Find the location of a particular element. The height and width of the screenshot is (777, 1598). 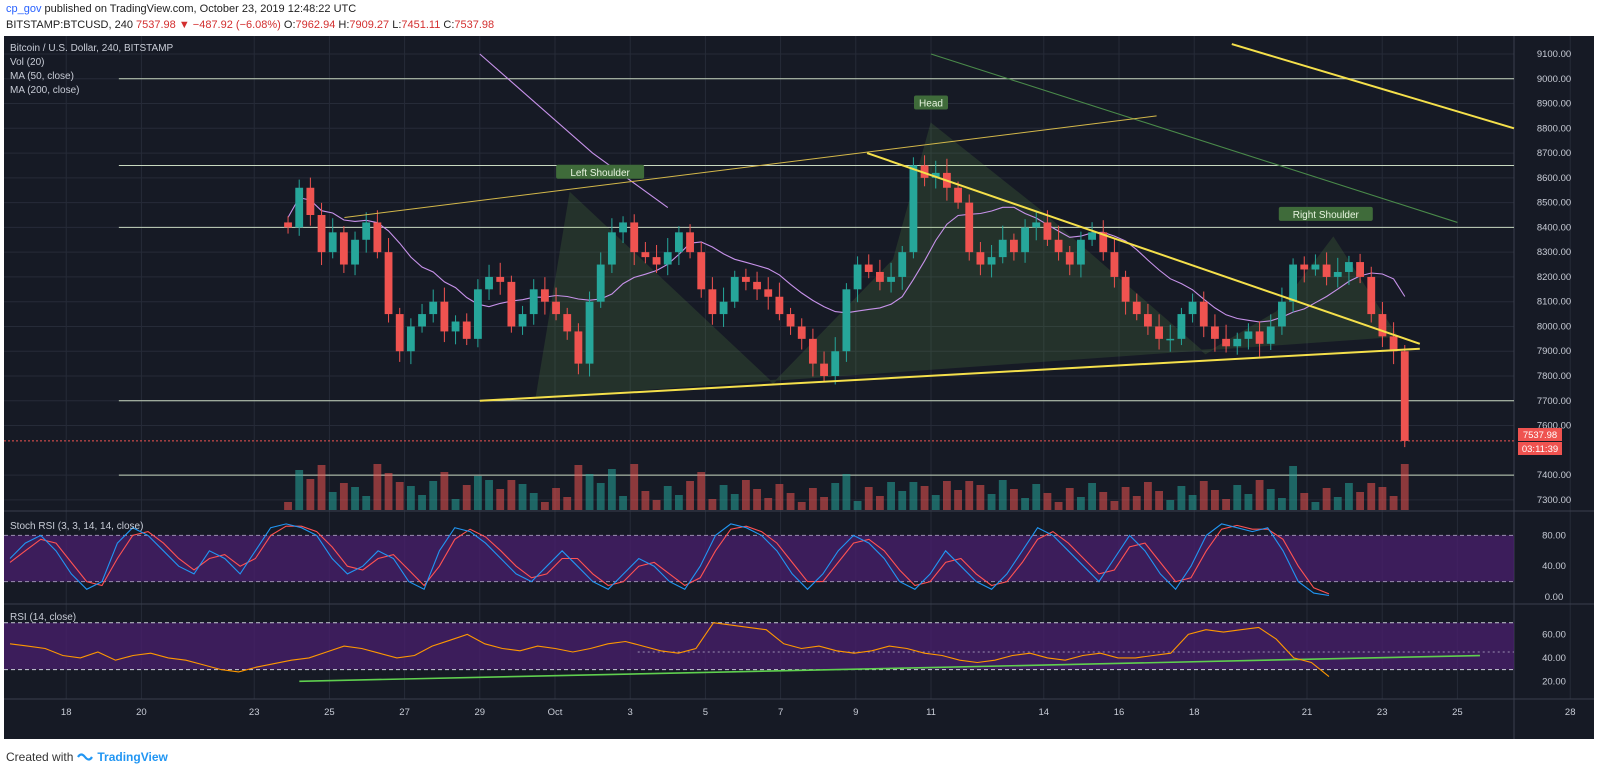

volume-bars is located at coordinates (846, 487).